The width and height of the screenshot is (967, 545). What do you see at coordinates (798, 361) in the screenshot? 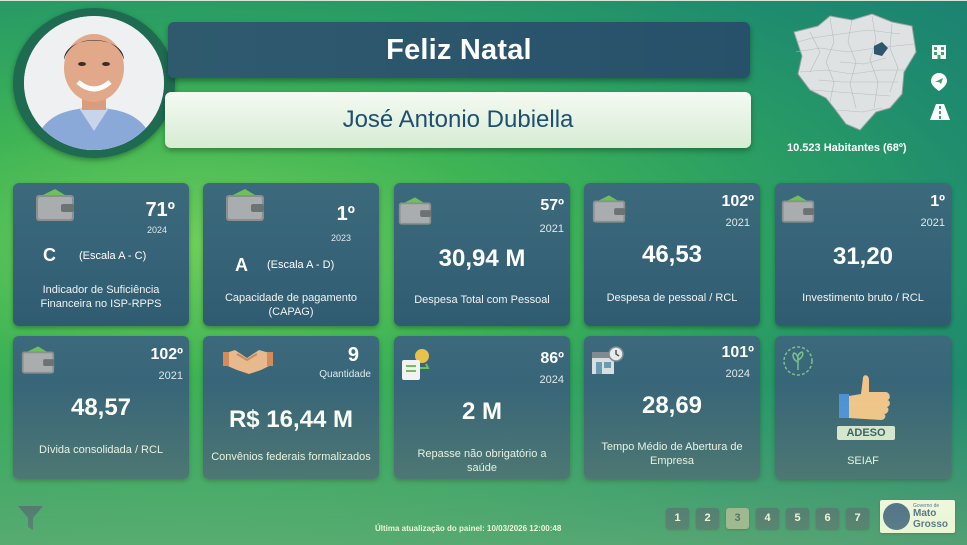
I see `sustainability-icon` at bounding box center [798, 361].